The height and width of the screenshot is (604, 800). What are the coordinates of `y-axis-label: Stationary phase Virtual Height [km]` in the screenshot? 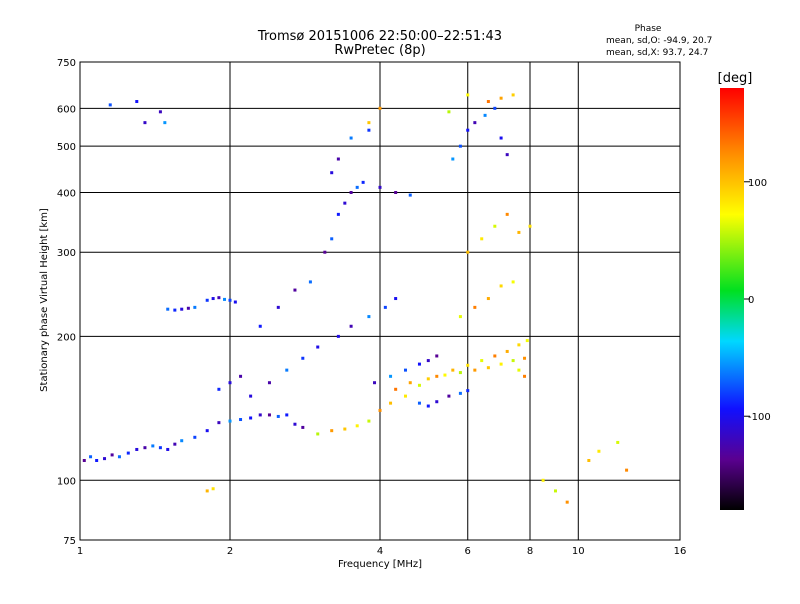 It's located at (44, 300).